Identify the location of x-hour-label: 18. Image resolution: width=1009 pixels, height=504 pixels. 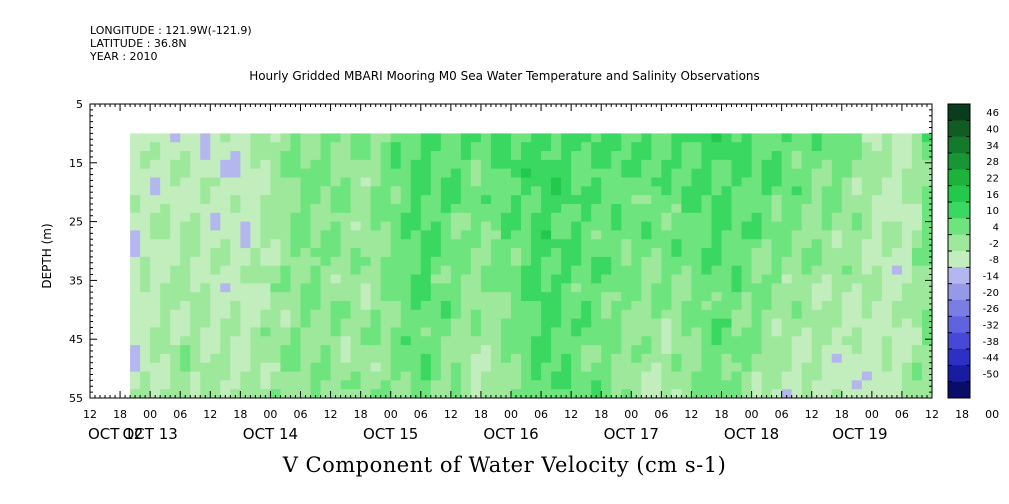
(601, 414).